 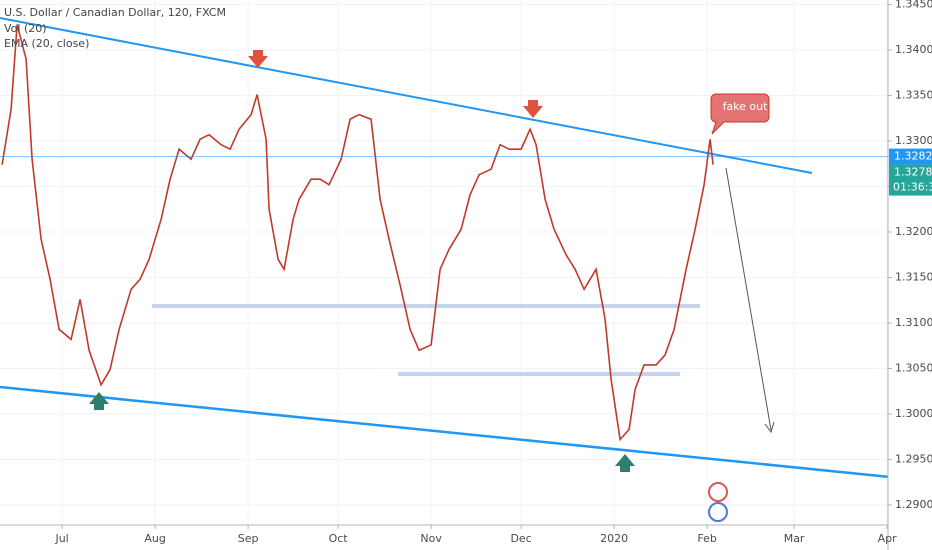 I want to click on y-tick-label: 1.33500, so click(x=913, y=95).